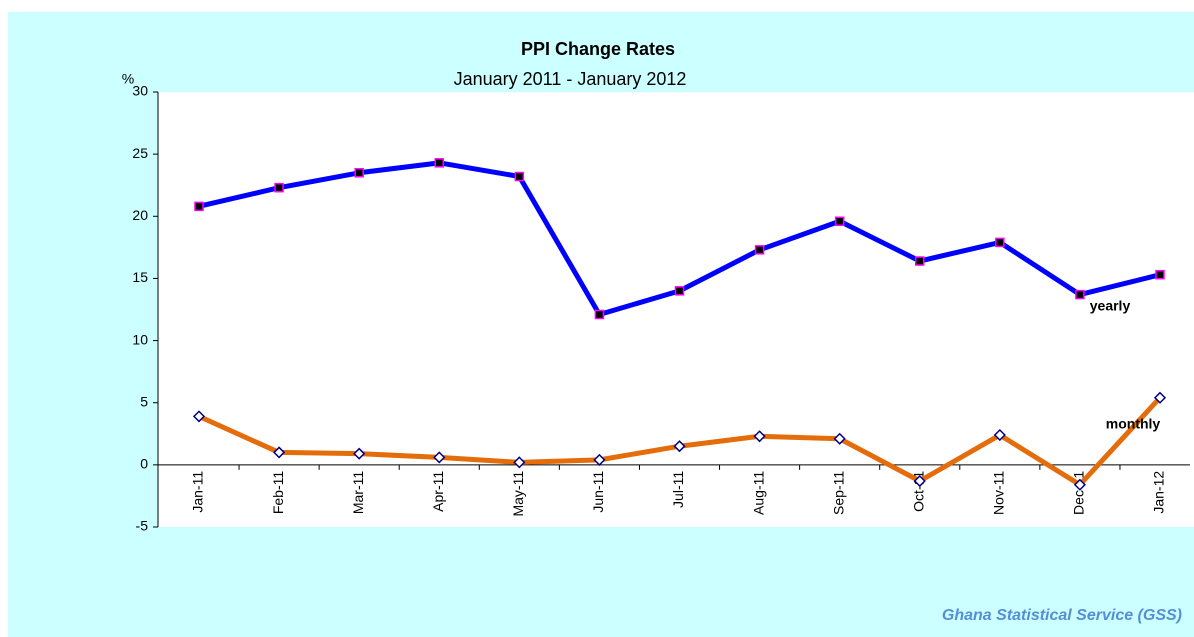  I want to click on source-note: Ghana Statistical Service (GSS), so click(1062, 615).